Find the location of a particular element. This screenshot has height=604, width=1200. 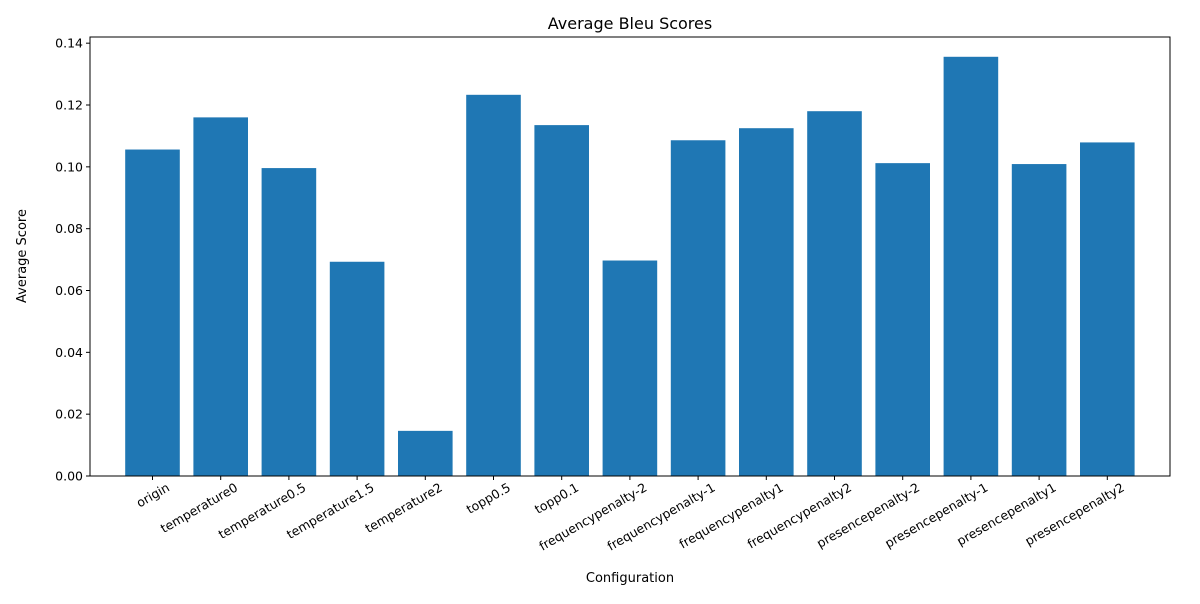

y-tick-label: 0.00 is located at coordinates (69, 476).